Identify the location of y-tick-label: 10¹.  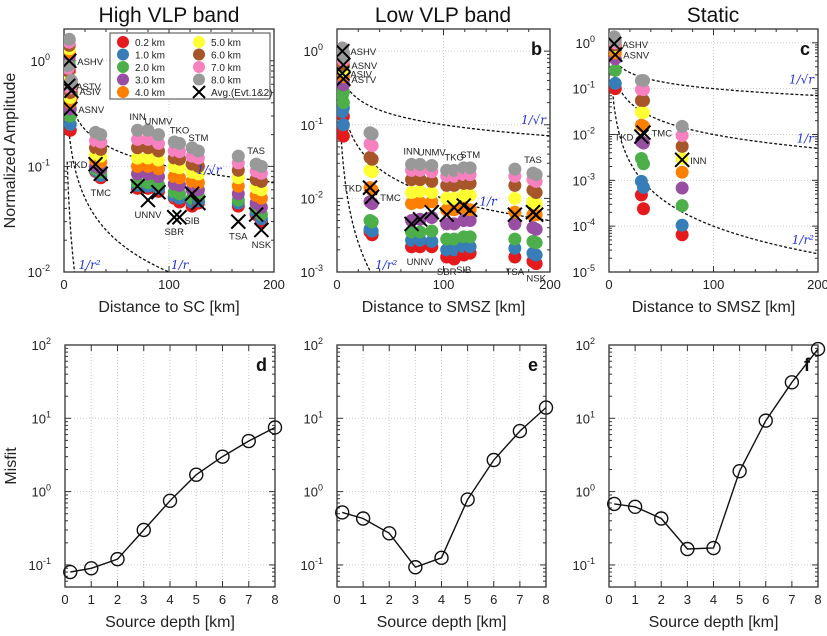
(313, 417).